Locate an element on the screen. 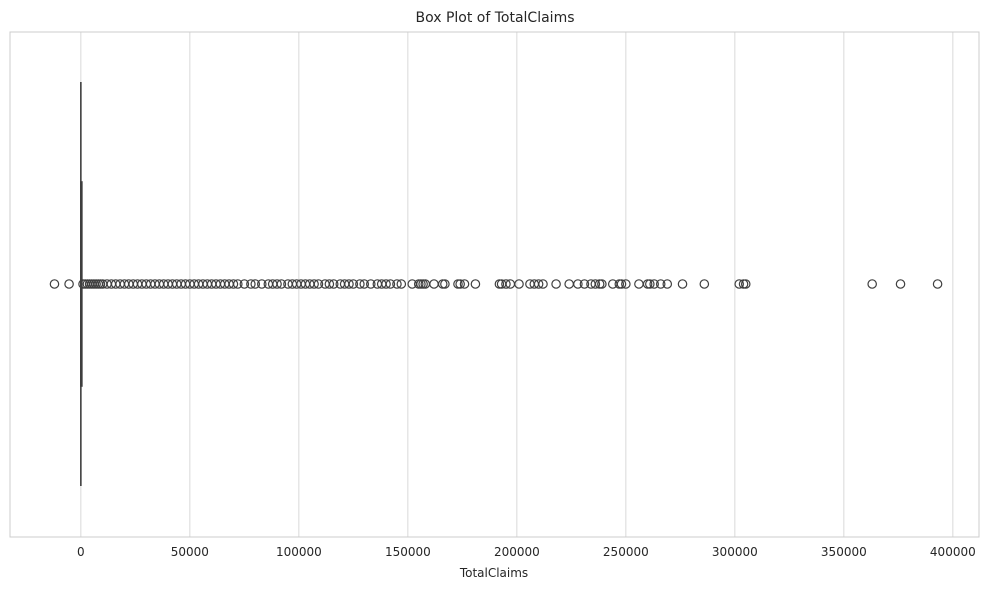 The image size is (989, 590). x-tick-label: 350000 is located at coordinates (844, 552).